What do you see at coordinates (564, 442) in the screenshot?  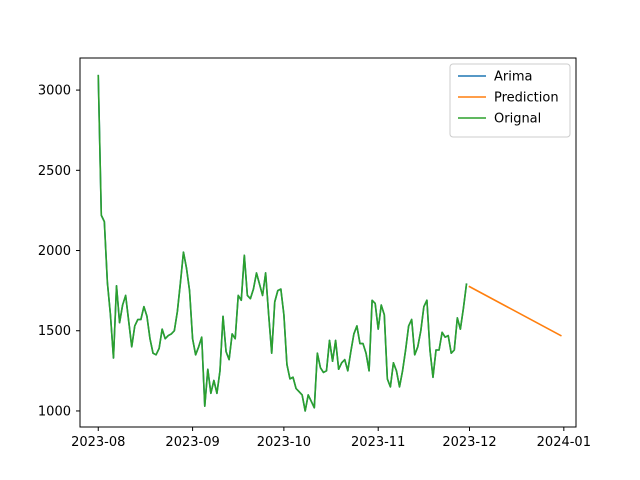 I see `x-tick-label: 2024-01` at bounding box center [564, 442].